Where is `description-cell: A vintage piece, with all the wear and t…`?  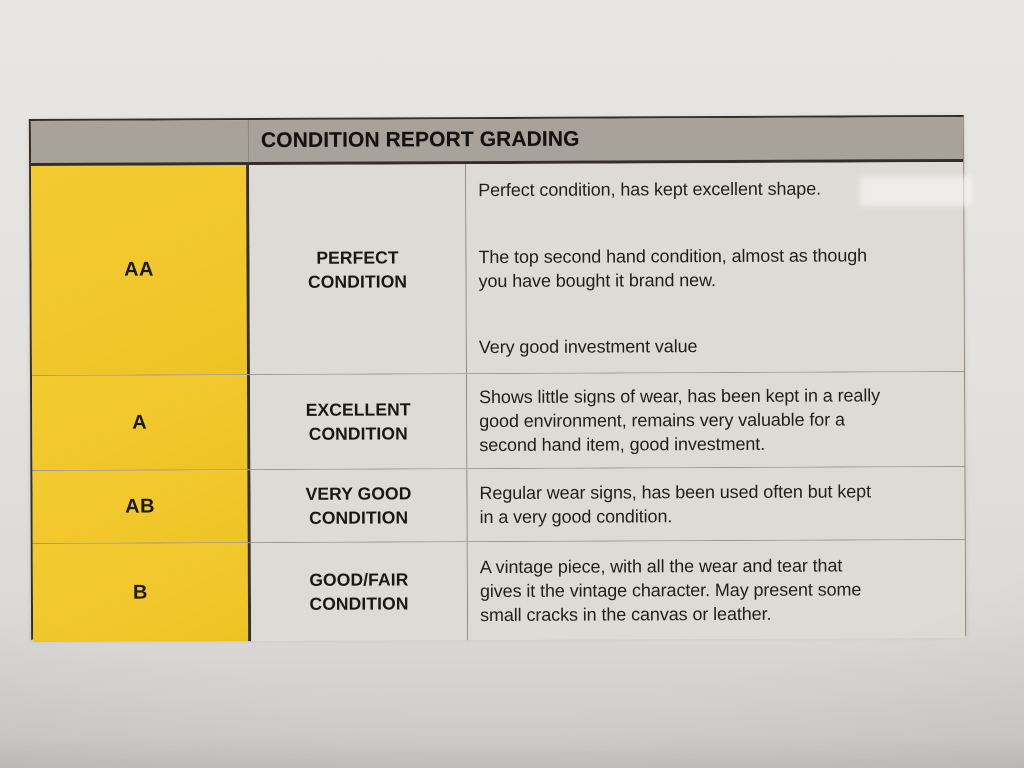
description-cell: A vintage piece, with all the wear and t… is located at coordinates (716, 590).